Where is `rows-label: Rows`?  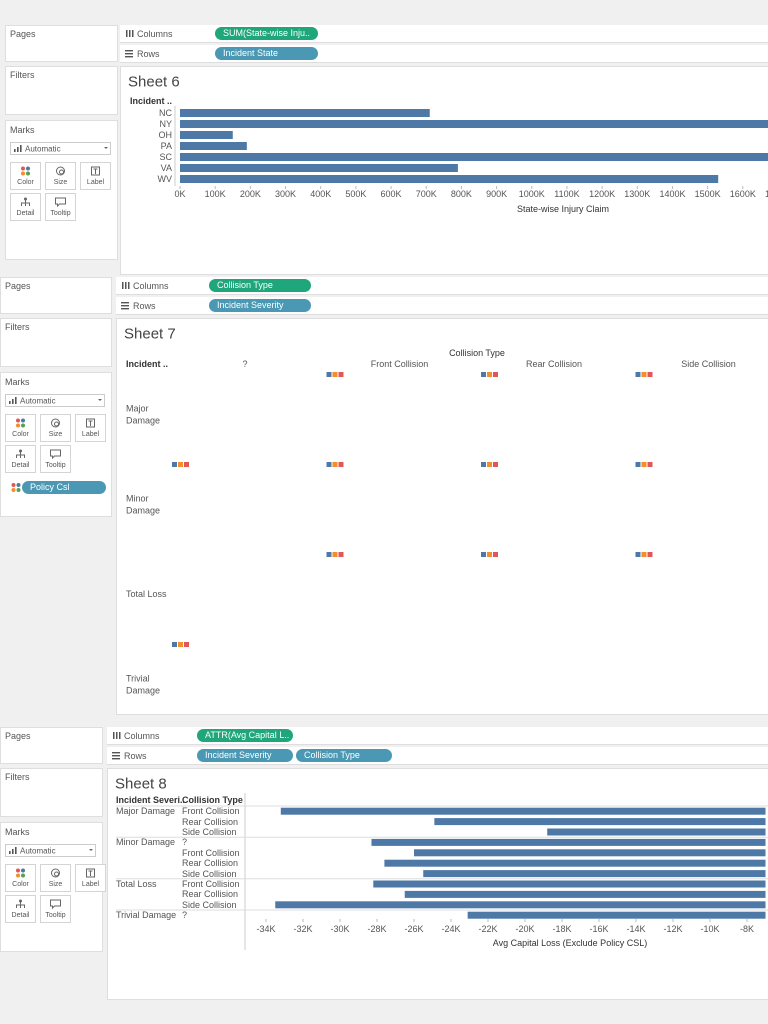 rows-label: Rows is located at coordinates (148, 53).